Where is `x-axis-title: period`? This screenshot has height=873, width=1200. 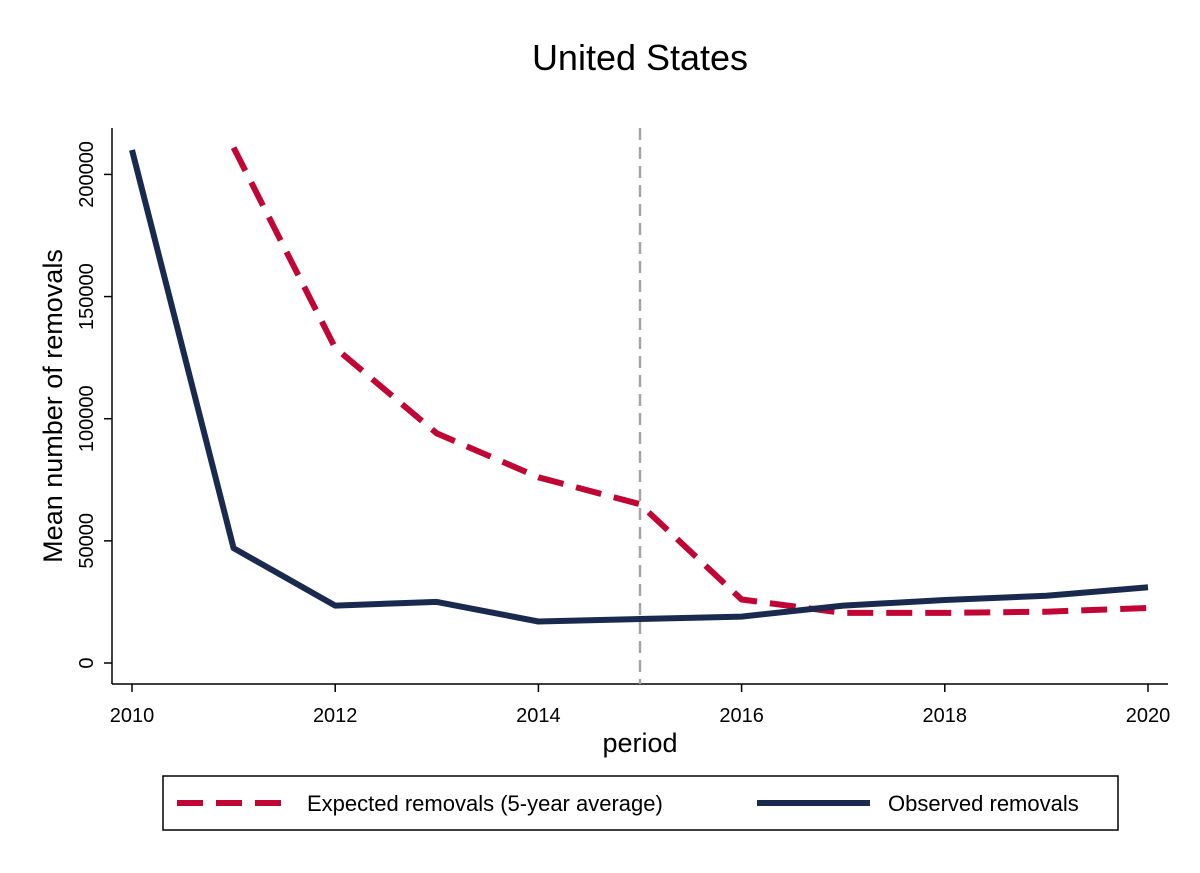
x-axis-title: period is located at coordinates (639, 743).